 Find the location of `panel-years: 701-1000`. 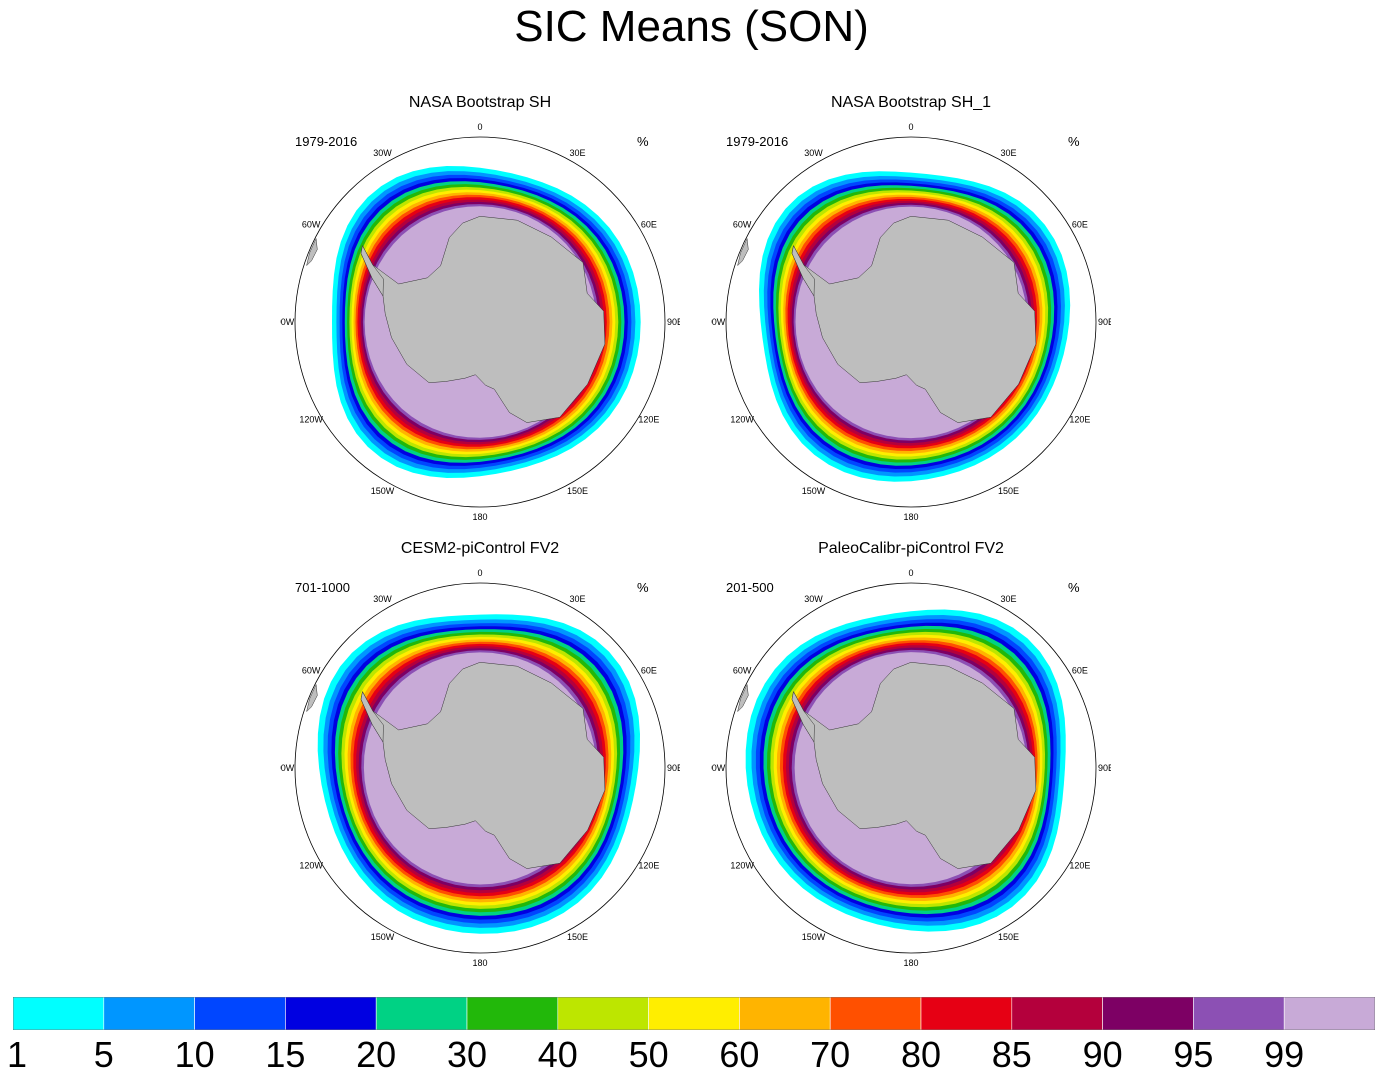

panel-years: 701-1000 is located at coordinates (322, 587).